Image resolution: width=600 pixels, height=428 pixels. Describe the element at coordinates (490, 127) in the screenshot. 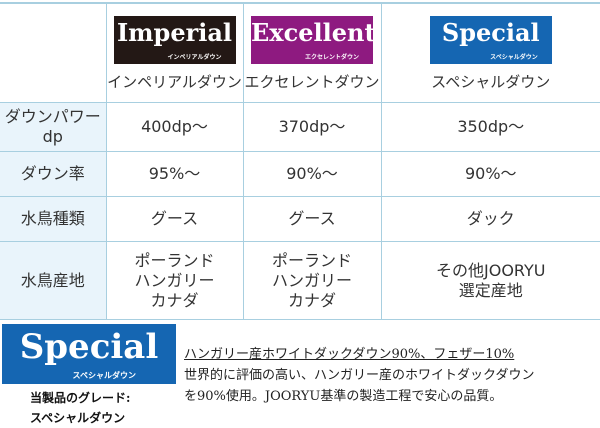

I see `cell: 350dp〜` at that location.